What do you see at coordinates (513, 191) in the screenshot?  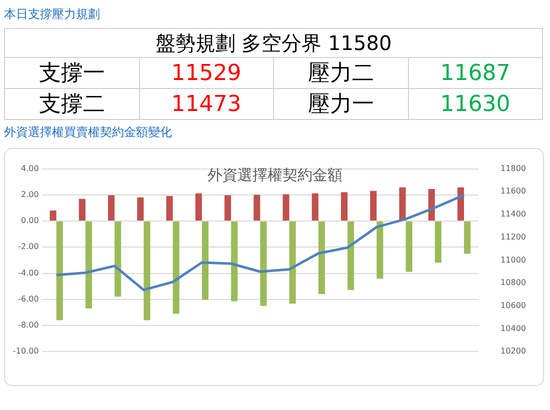 I see `y2-tick-label: 11600` at bounding box center [513, 191].